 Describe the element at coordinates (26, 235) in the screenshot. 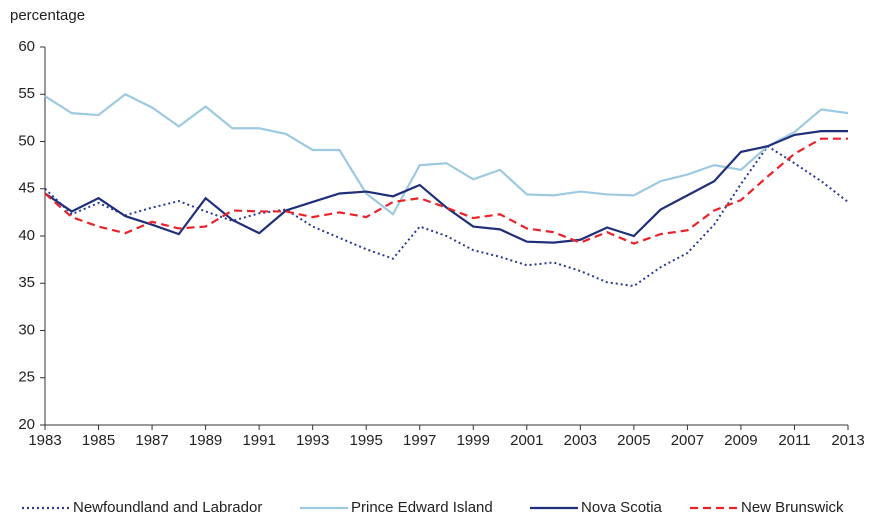

I see `y-tick-label: 40` at that location.